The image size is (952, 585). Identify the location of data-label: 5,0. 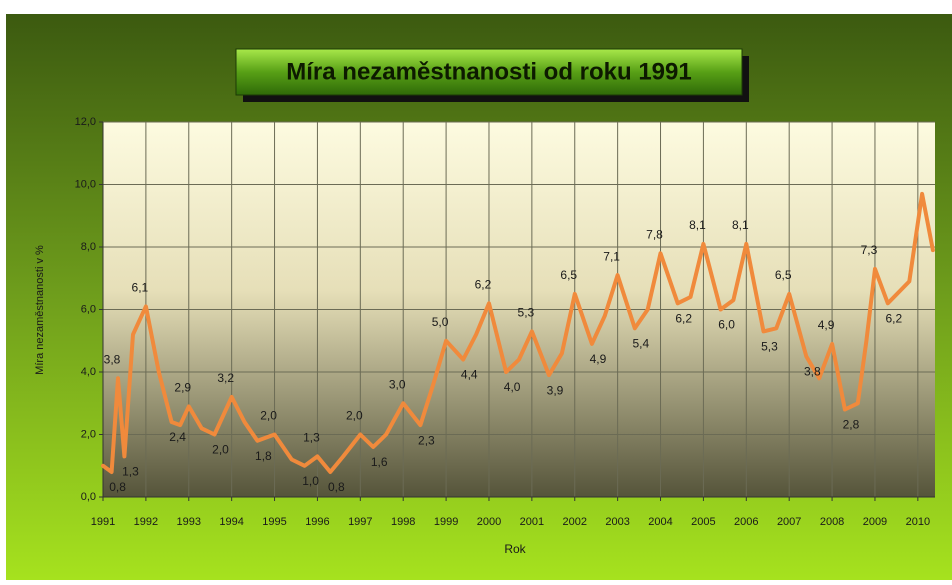
(440, 322).